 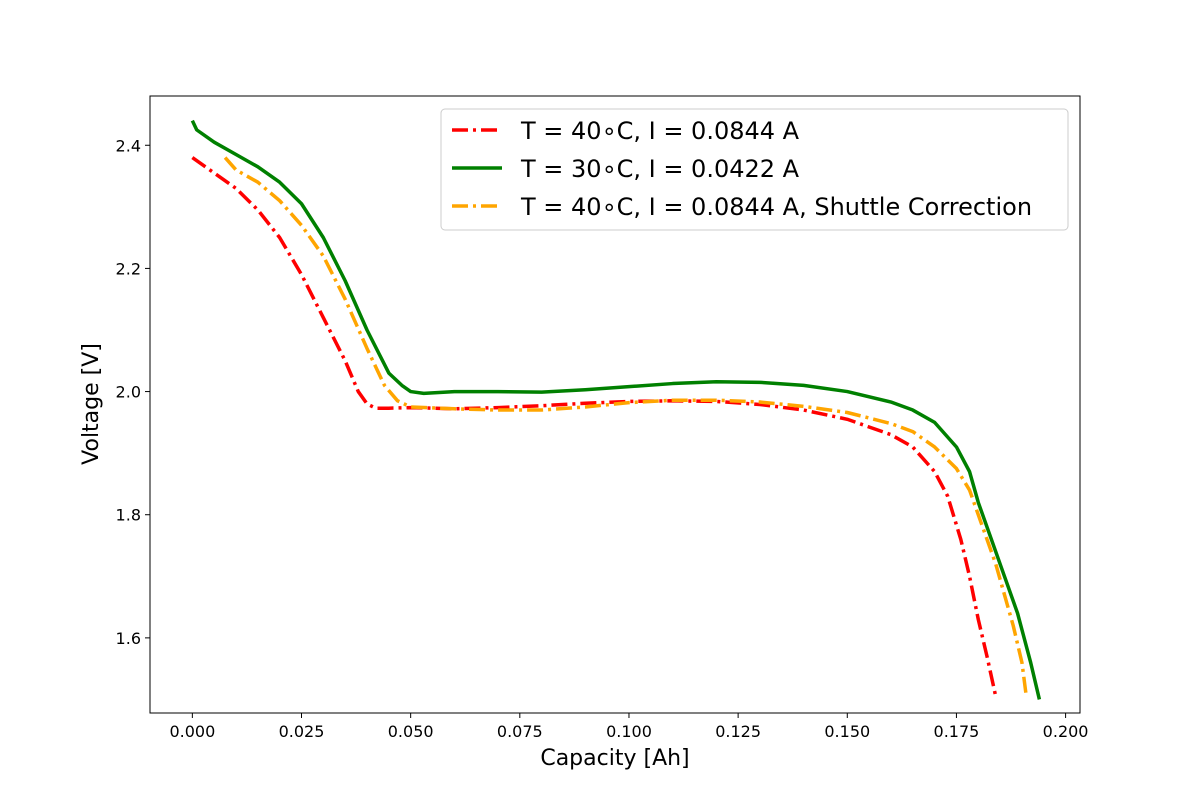 What do you see at coordinates (614, 758) in the screenshot?
I see `x-axis-title: Capacity [Ah]` at bounding box center [614, 758].